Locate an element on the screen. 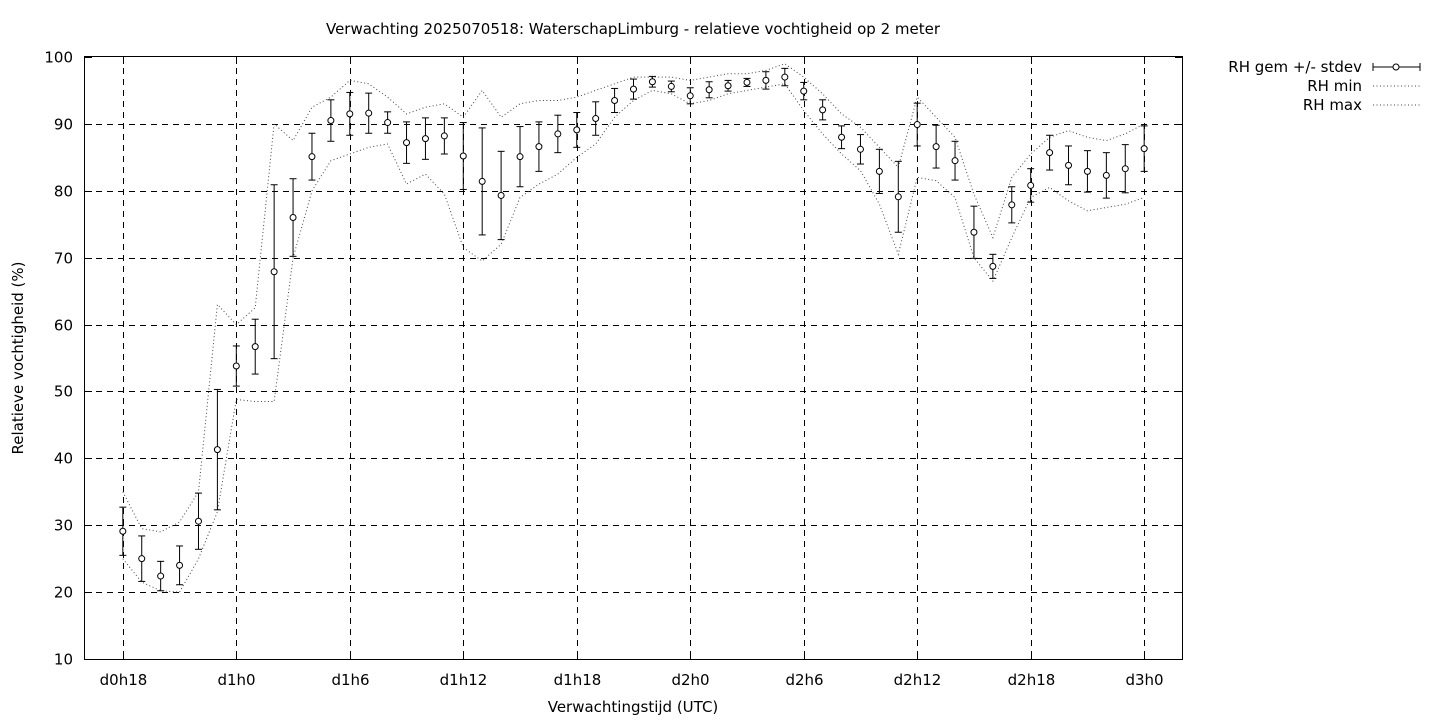 The width and height of the screenshot is (1440, 720). legend-label: RH min is located at coordinates (1334, 86).